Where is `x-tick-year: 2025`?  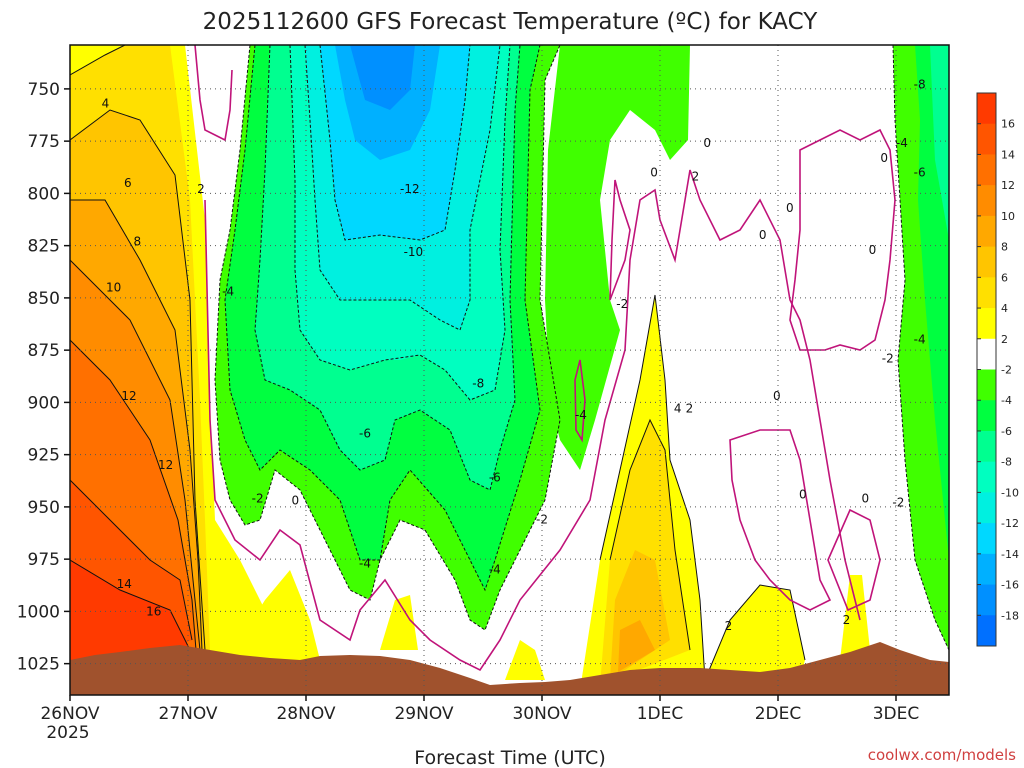
x-tick-year: 2025 is located at coordinates (67, 733).